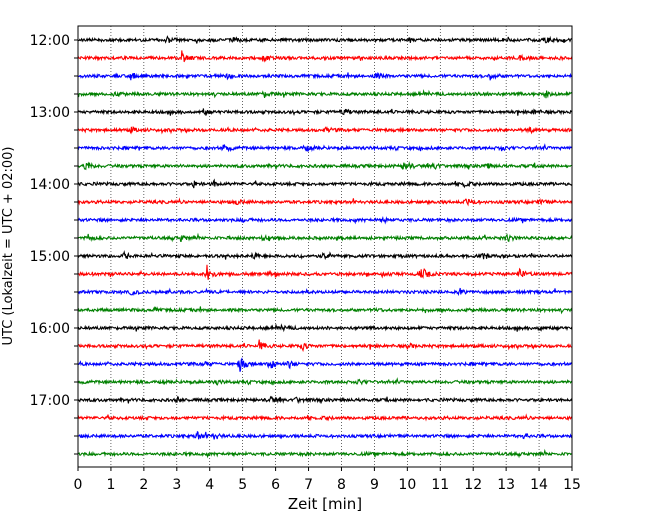 This screenshot has height=520, width=650. Describe the element at coordinates (407, 485) in the screenshot. I see `x-tick-label: 10` at that location.